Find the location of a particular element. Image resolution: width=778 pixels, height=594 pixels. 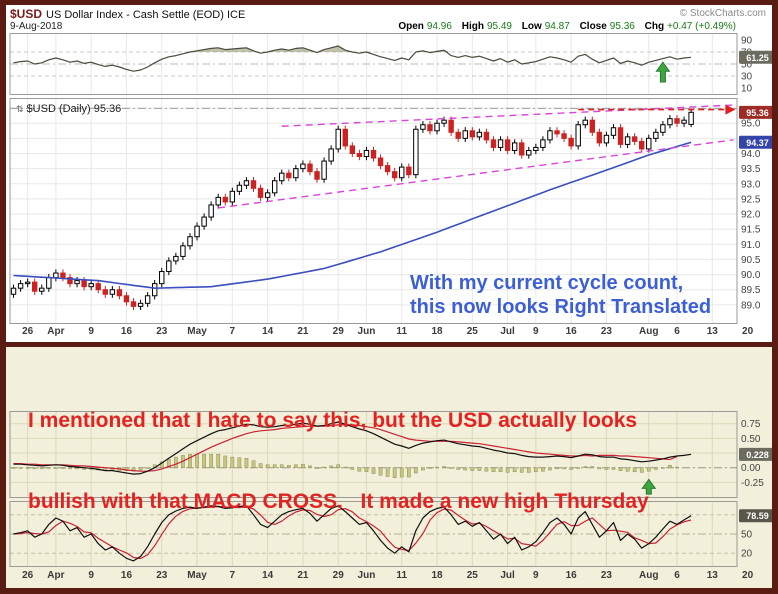

svg-text: 0.50 is located at coordinates (751, 439).